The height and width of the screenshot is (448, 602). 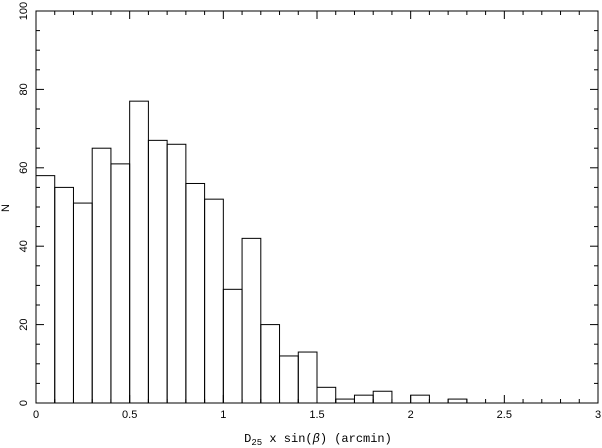 What do you see at coordinates (36, 415) in the screenshot?
I see `x-tick-label: 0` at bounding box center [36, 415].